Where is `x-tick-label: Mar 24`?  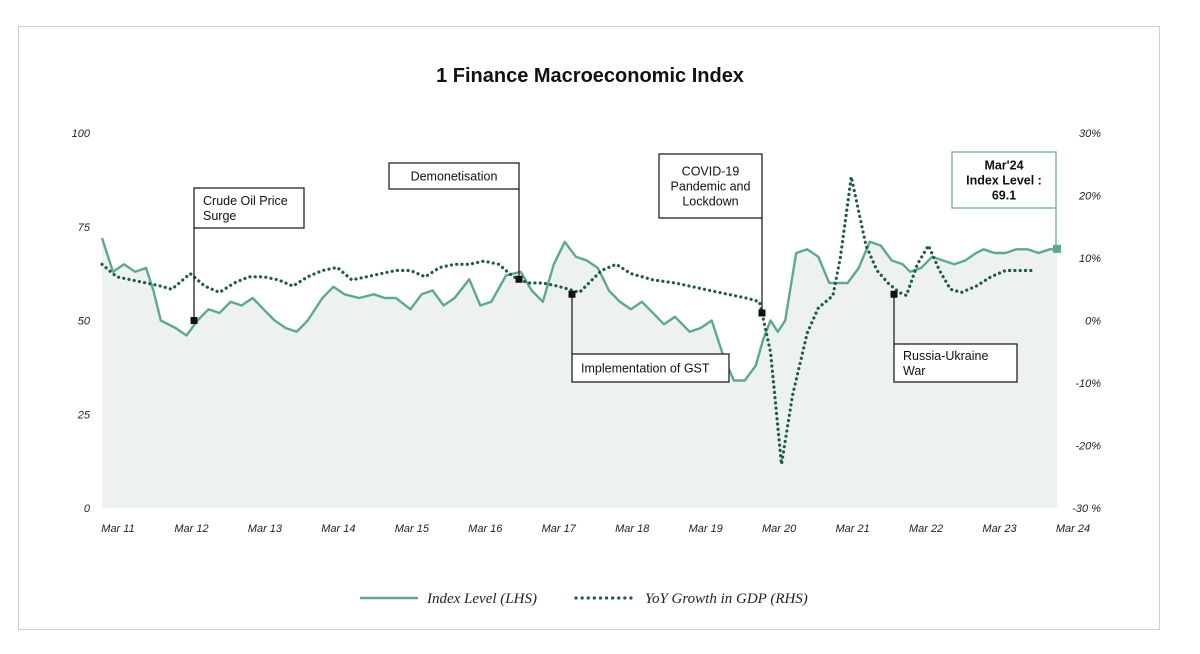 x-tick-label: Mar 24 is located at coordinates (1073, 529).